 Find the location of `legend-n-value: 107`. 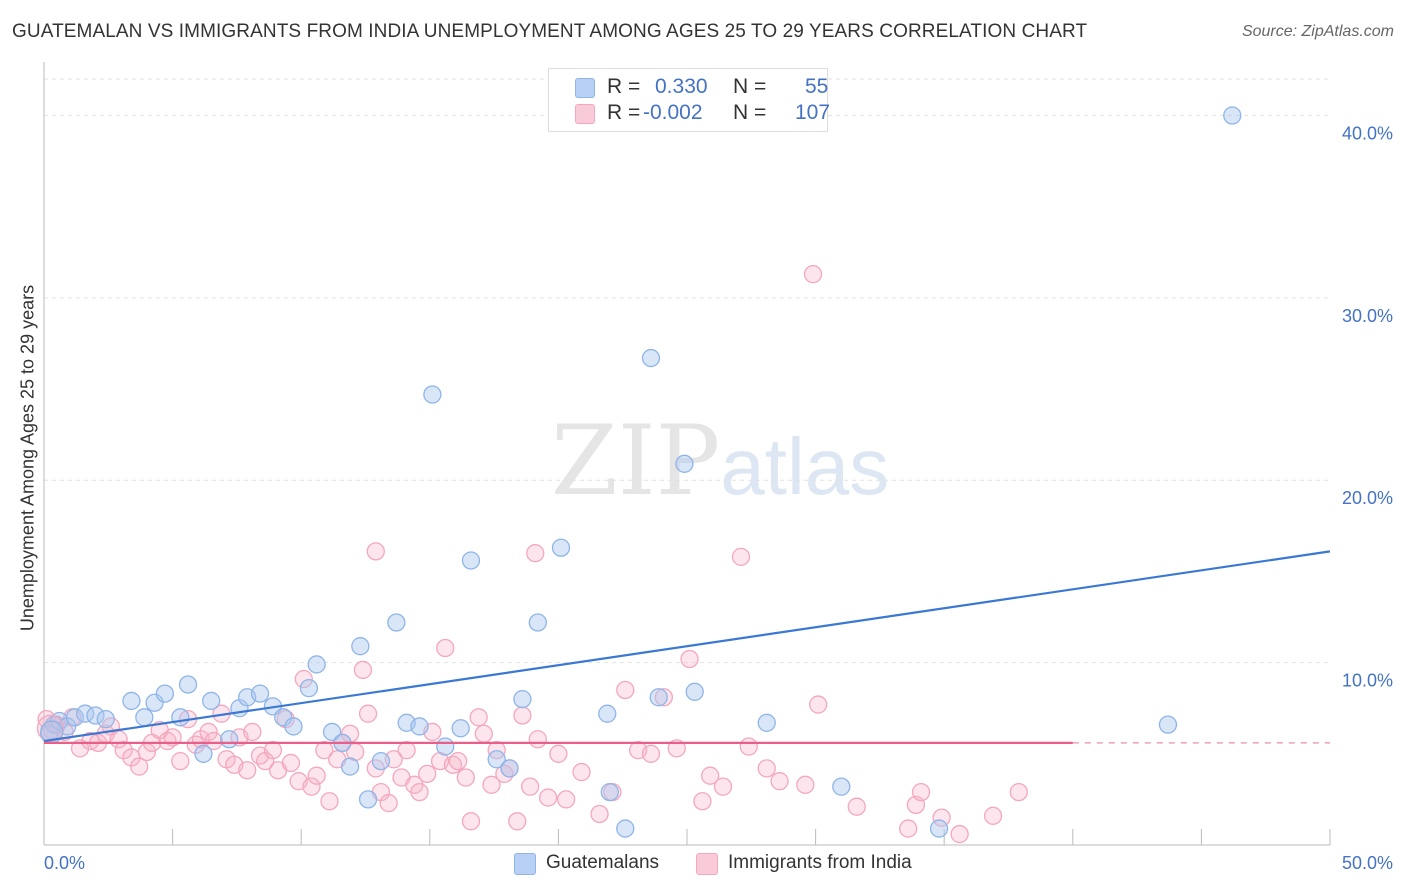

legend-n-value: 107 is located at coordinates (813, 112).